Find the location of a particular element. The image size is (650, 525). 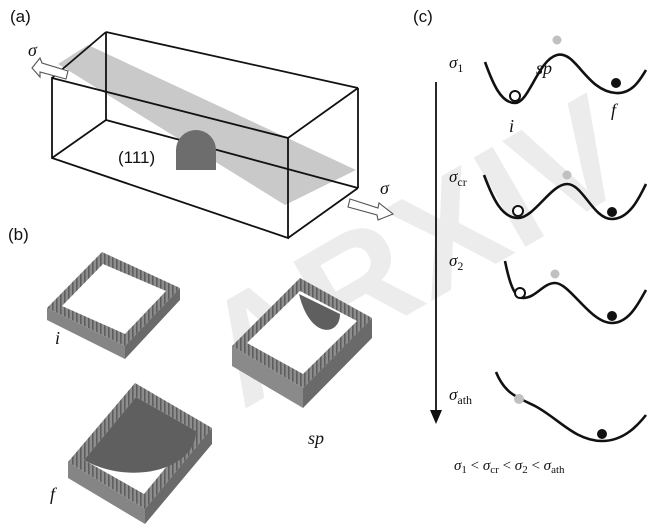

state-label-initial: i is located at coordinates (57, 338).